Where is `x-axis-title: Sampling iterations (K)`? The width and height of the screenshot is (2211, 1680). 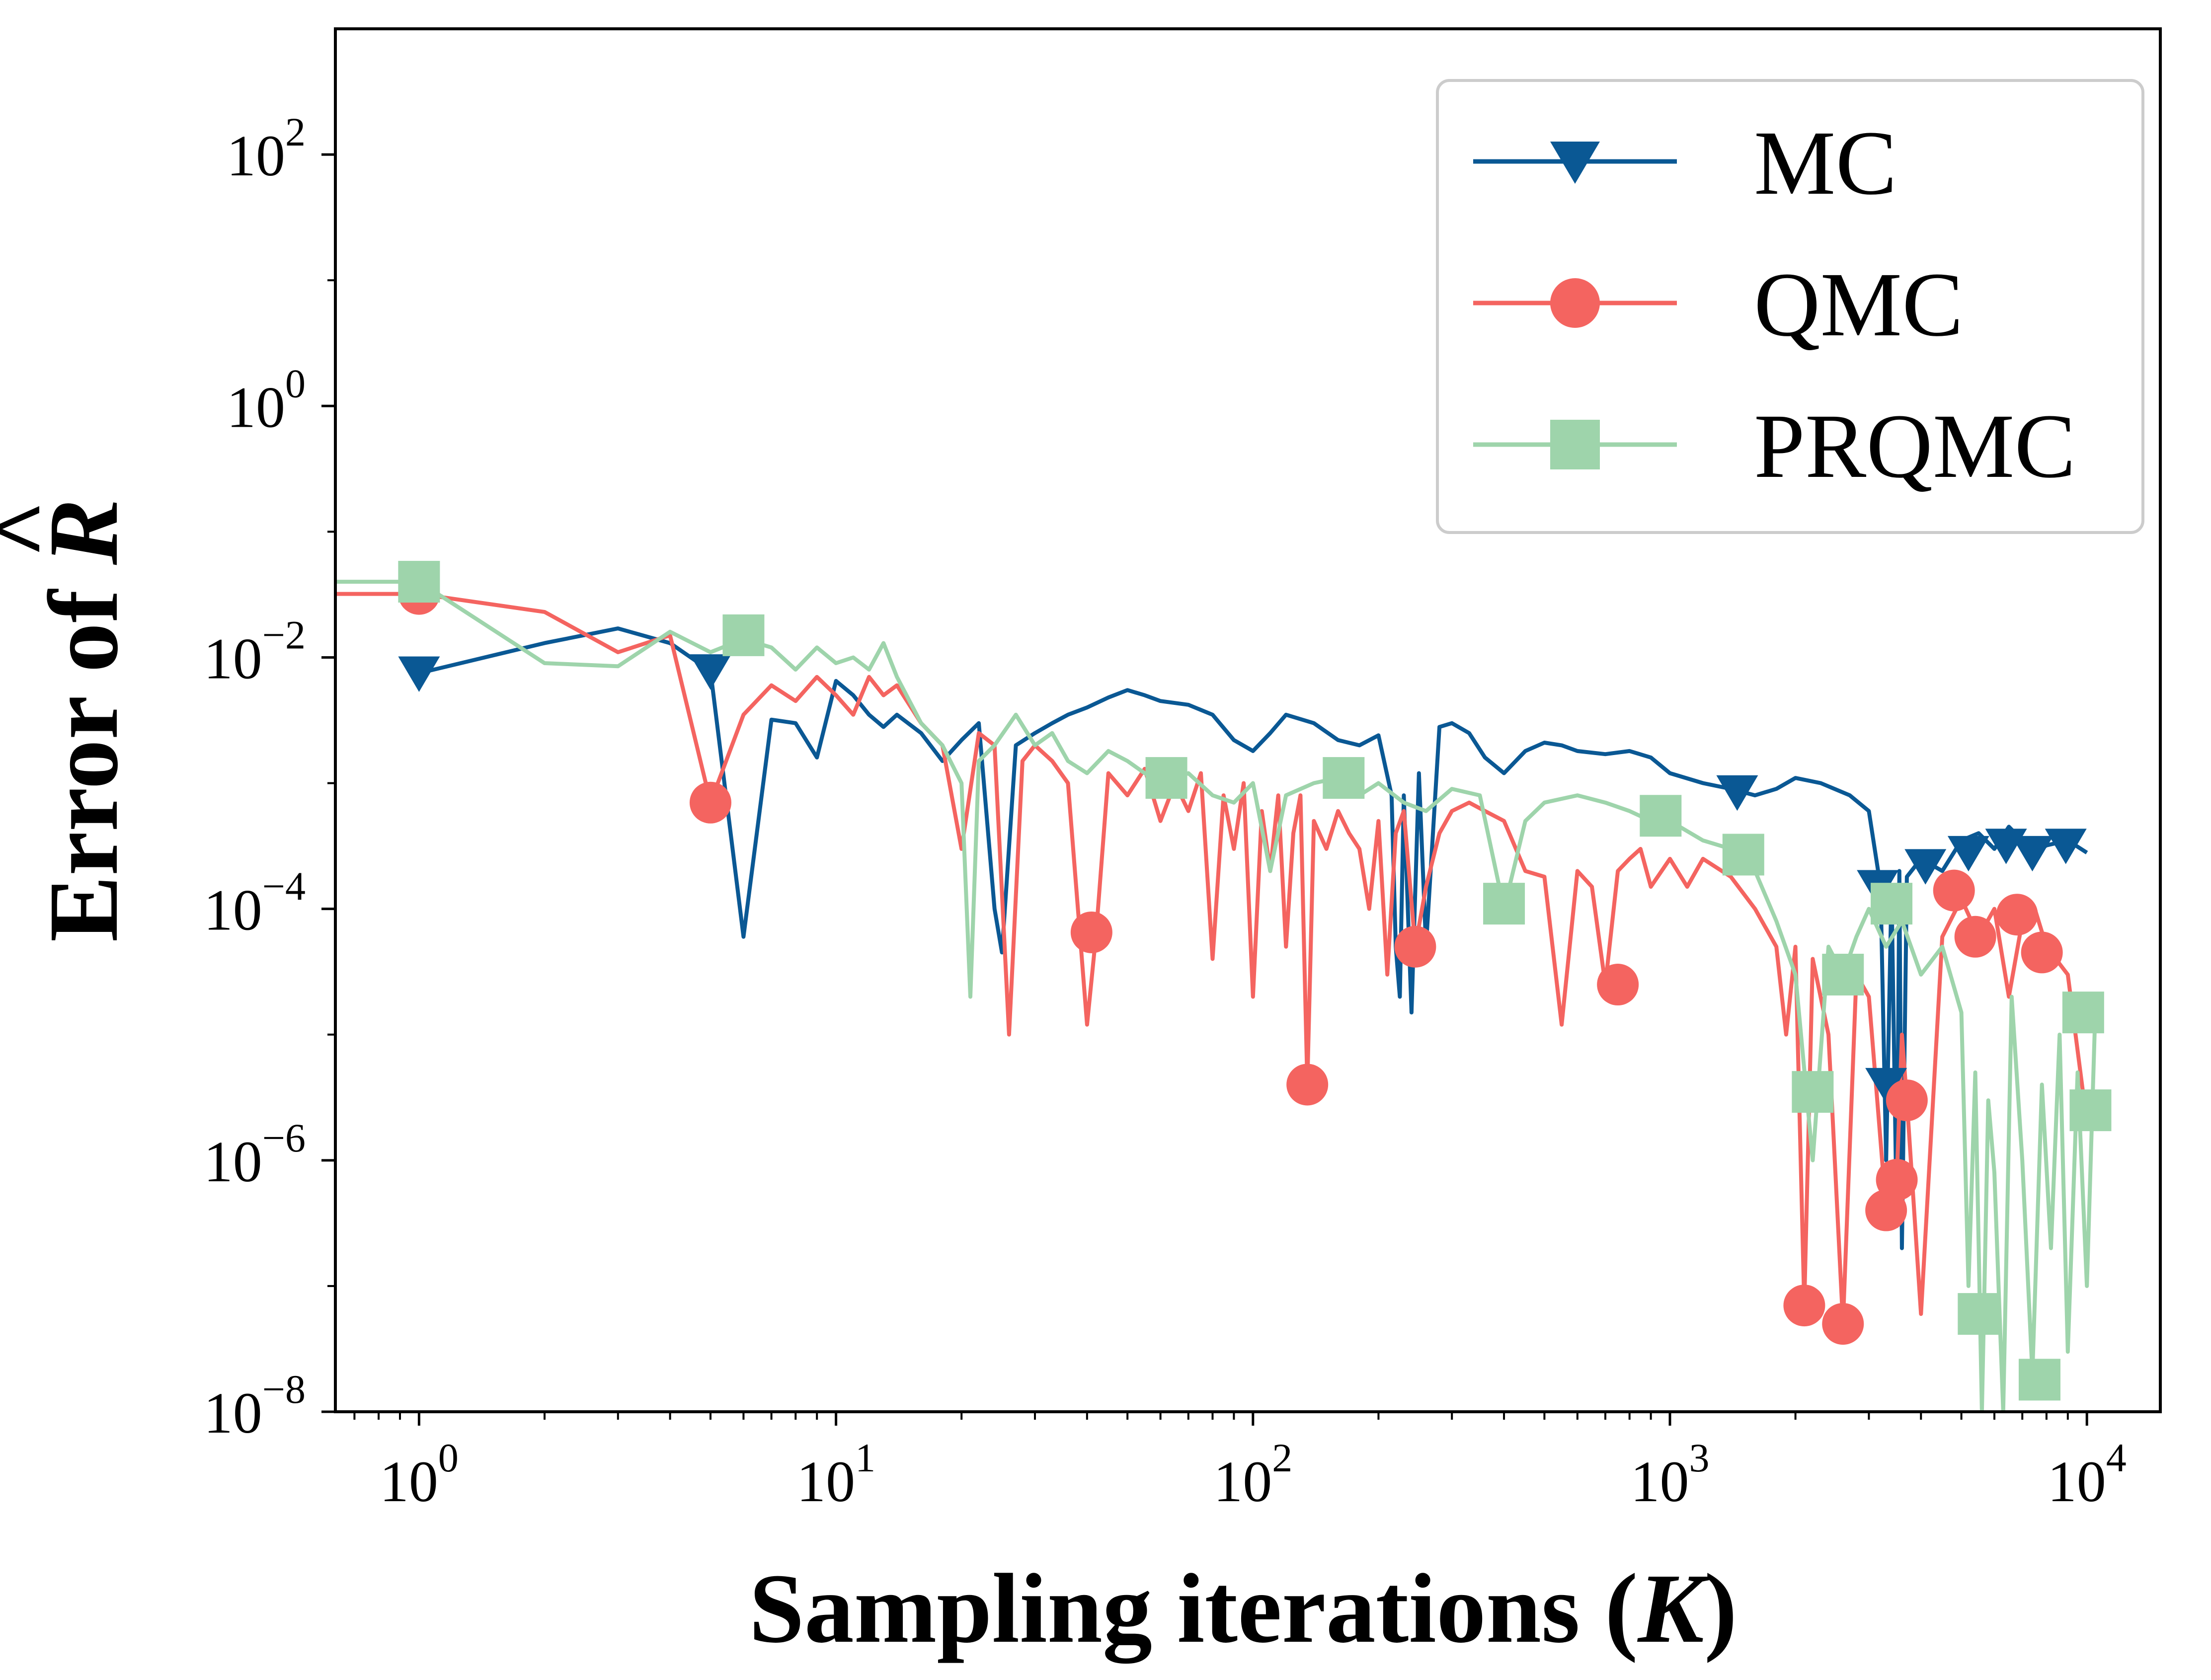 x-axis-title: Sampling iterations (K) is located at coordinates (1243, 1609).